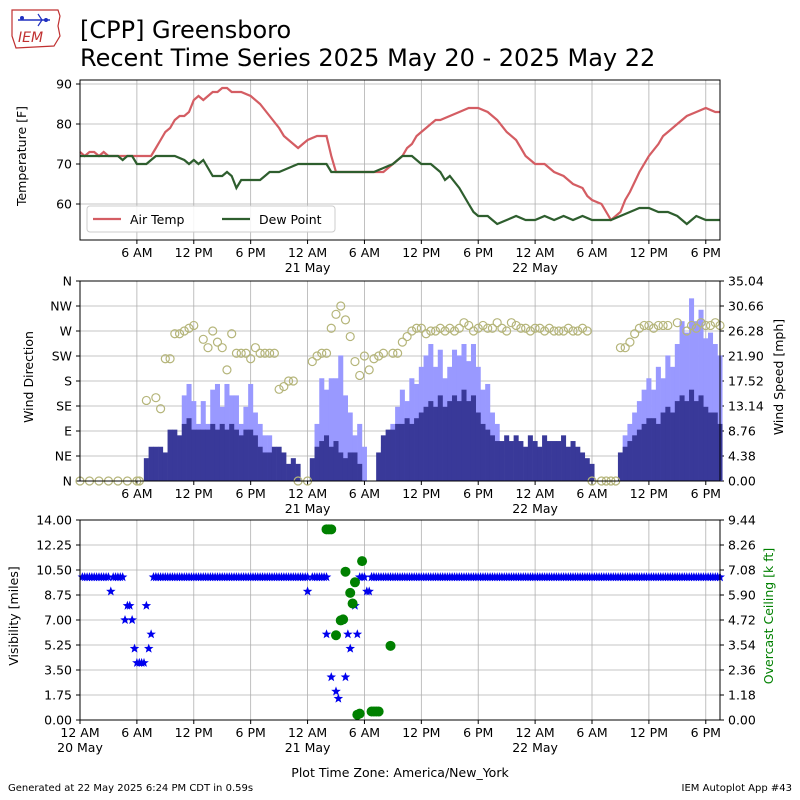  What do you see at coordinates (58, 645) in the screenshot?
I see `vis-y-tick-label-3: 5.25` at bounding box center [58, 645].